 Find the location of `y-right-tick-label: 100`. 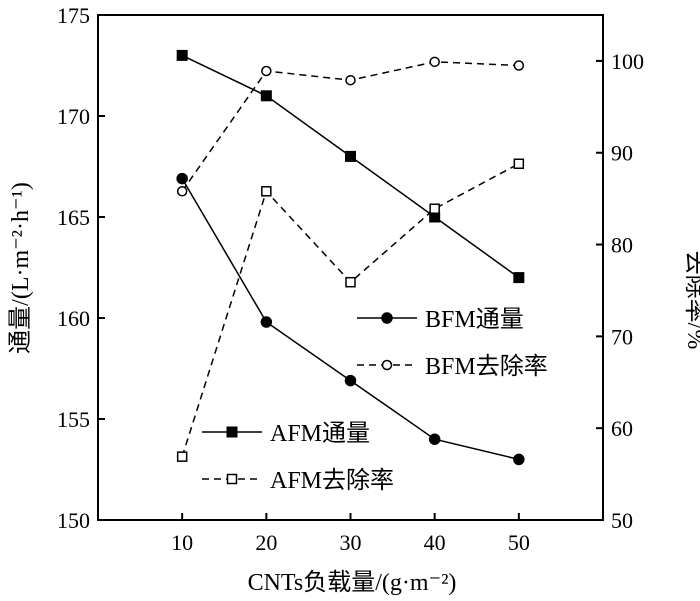

y-right-tick-label: 100 is located at coordinates (627, 61).